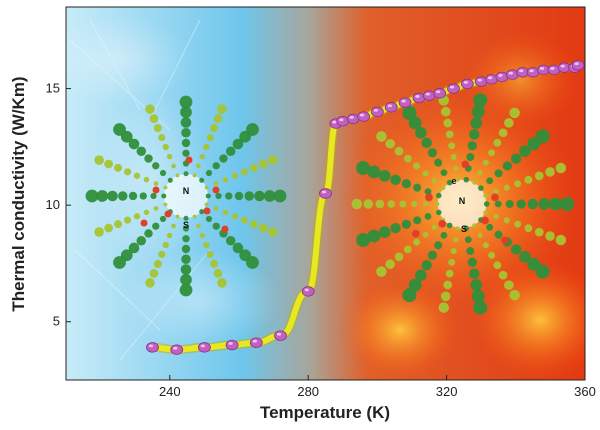 This screenshot has width=600, height=430. I want to click on x-tick-label: 360, so click(585, 391).